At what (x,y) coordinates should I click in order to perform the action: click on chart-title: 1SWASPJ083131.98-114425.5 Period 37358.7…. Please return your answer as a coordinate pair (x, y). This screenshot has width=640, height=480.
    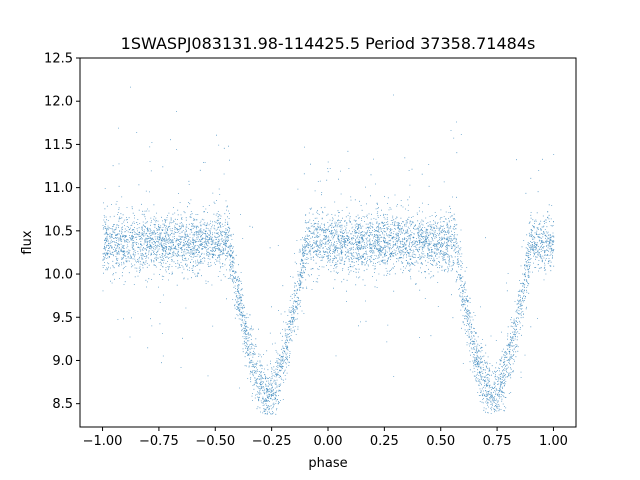
    Looking at the image, I should click on (328, 43).